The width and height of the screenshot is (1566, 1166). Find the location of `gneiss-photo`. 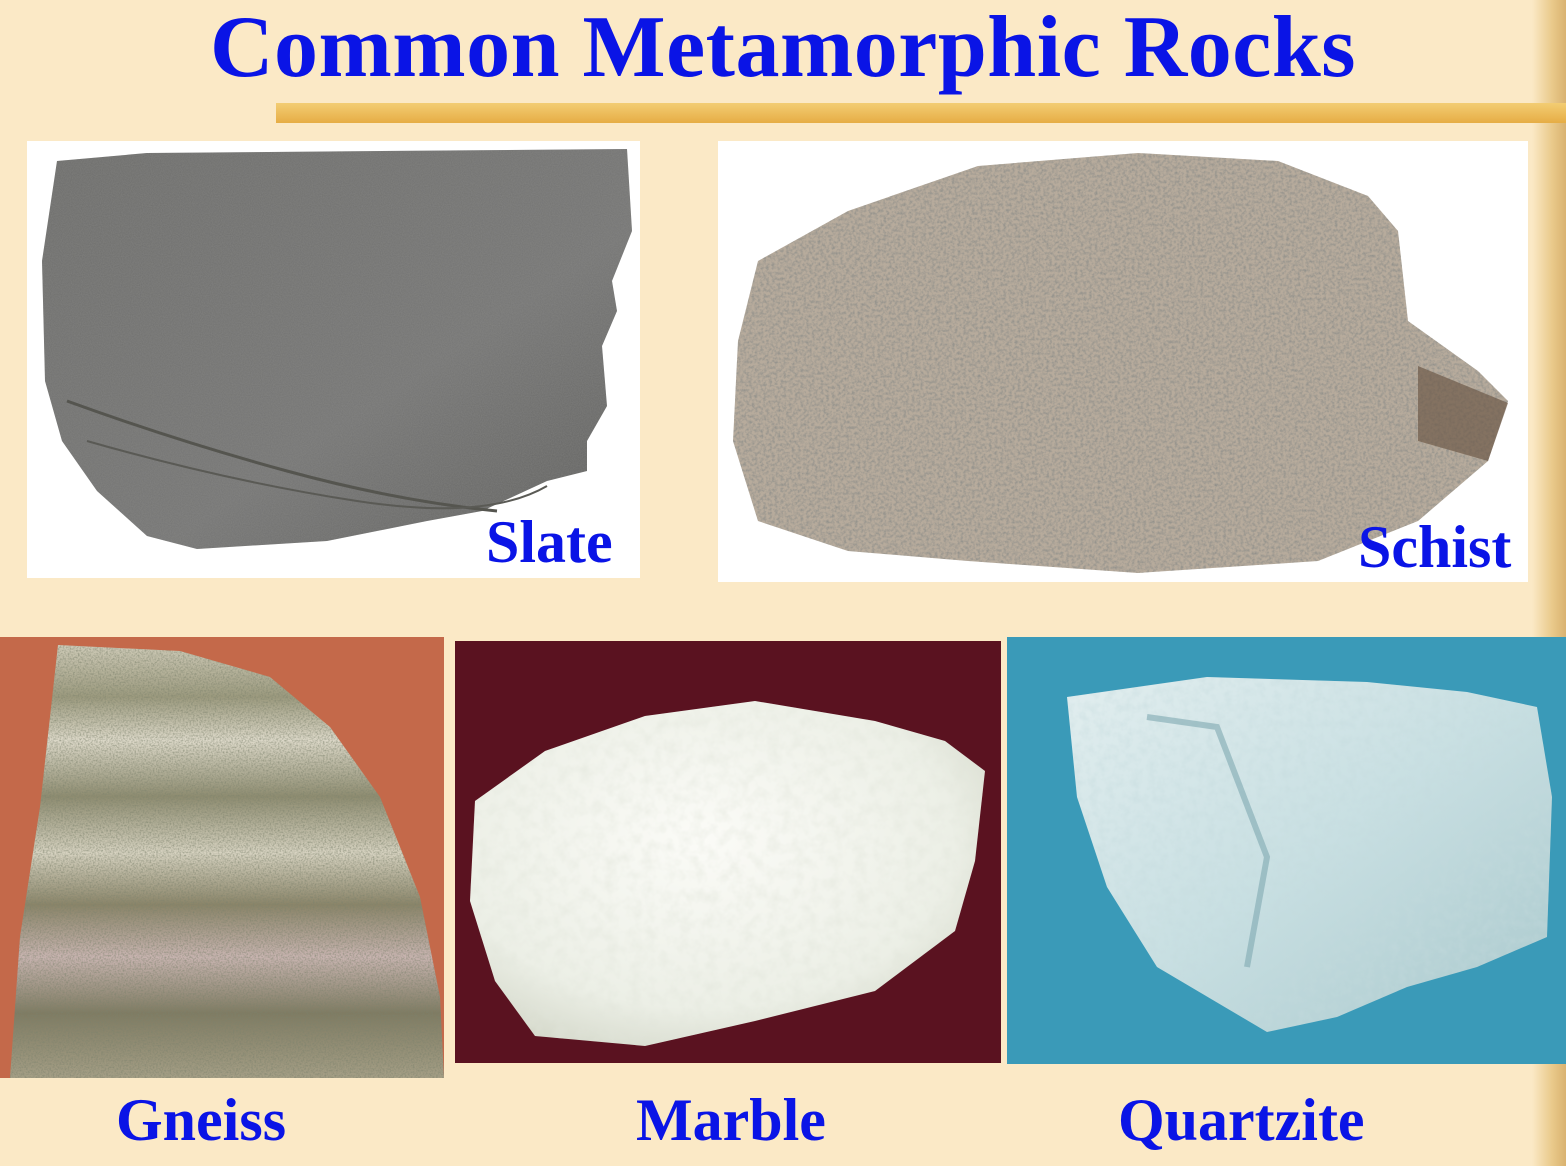

gneiss-photo is located at coordinates (222, 857).